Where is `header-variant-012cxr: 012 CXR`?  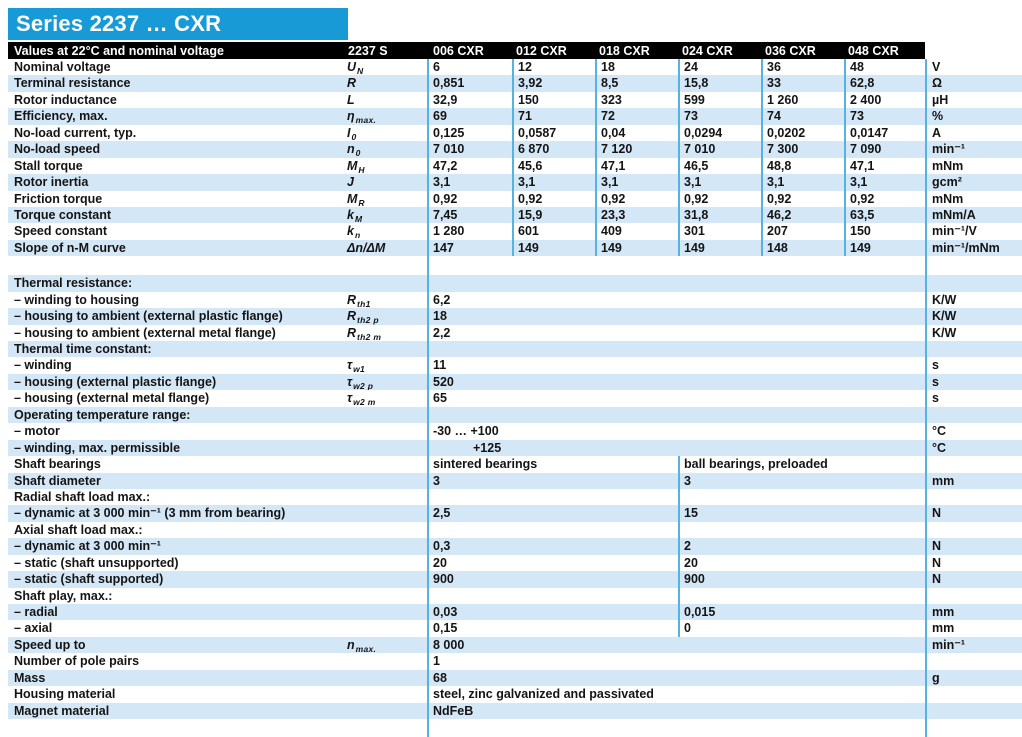 header-variant-012cxr: 012 CXR is located at coordinates (541, 50).